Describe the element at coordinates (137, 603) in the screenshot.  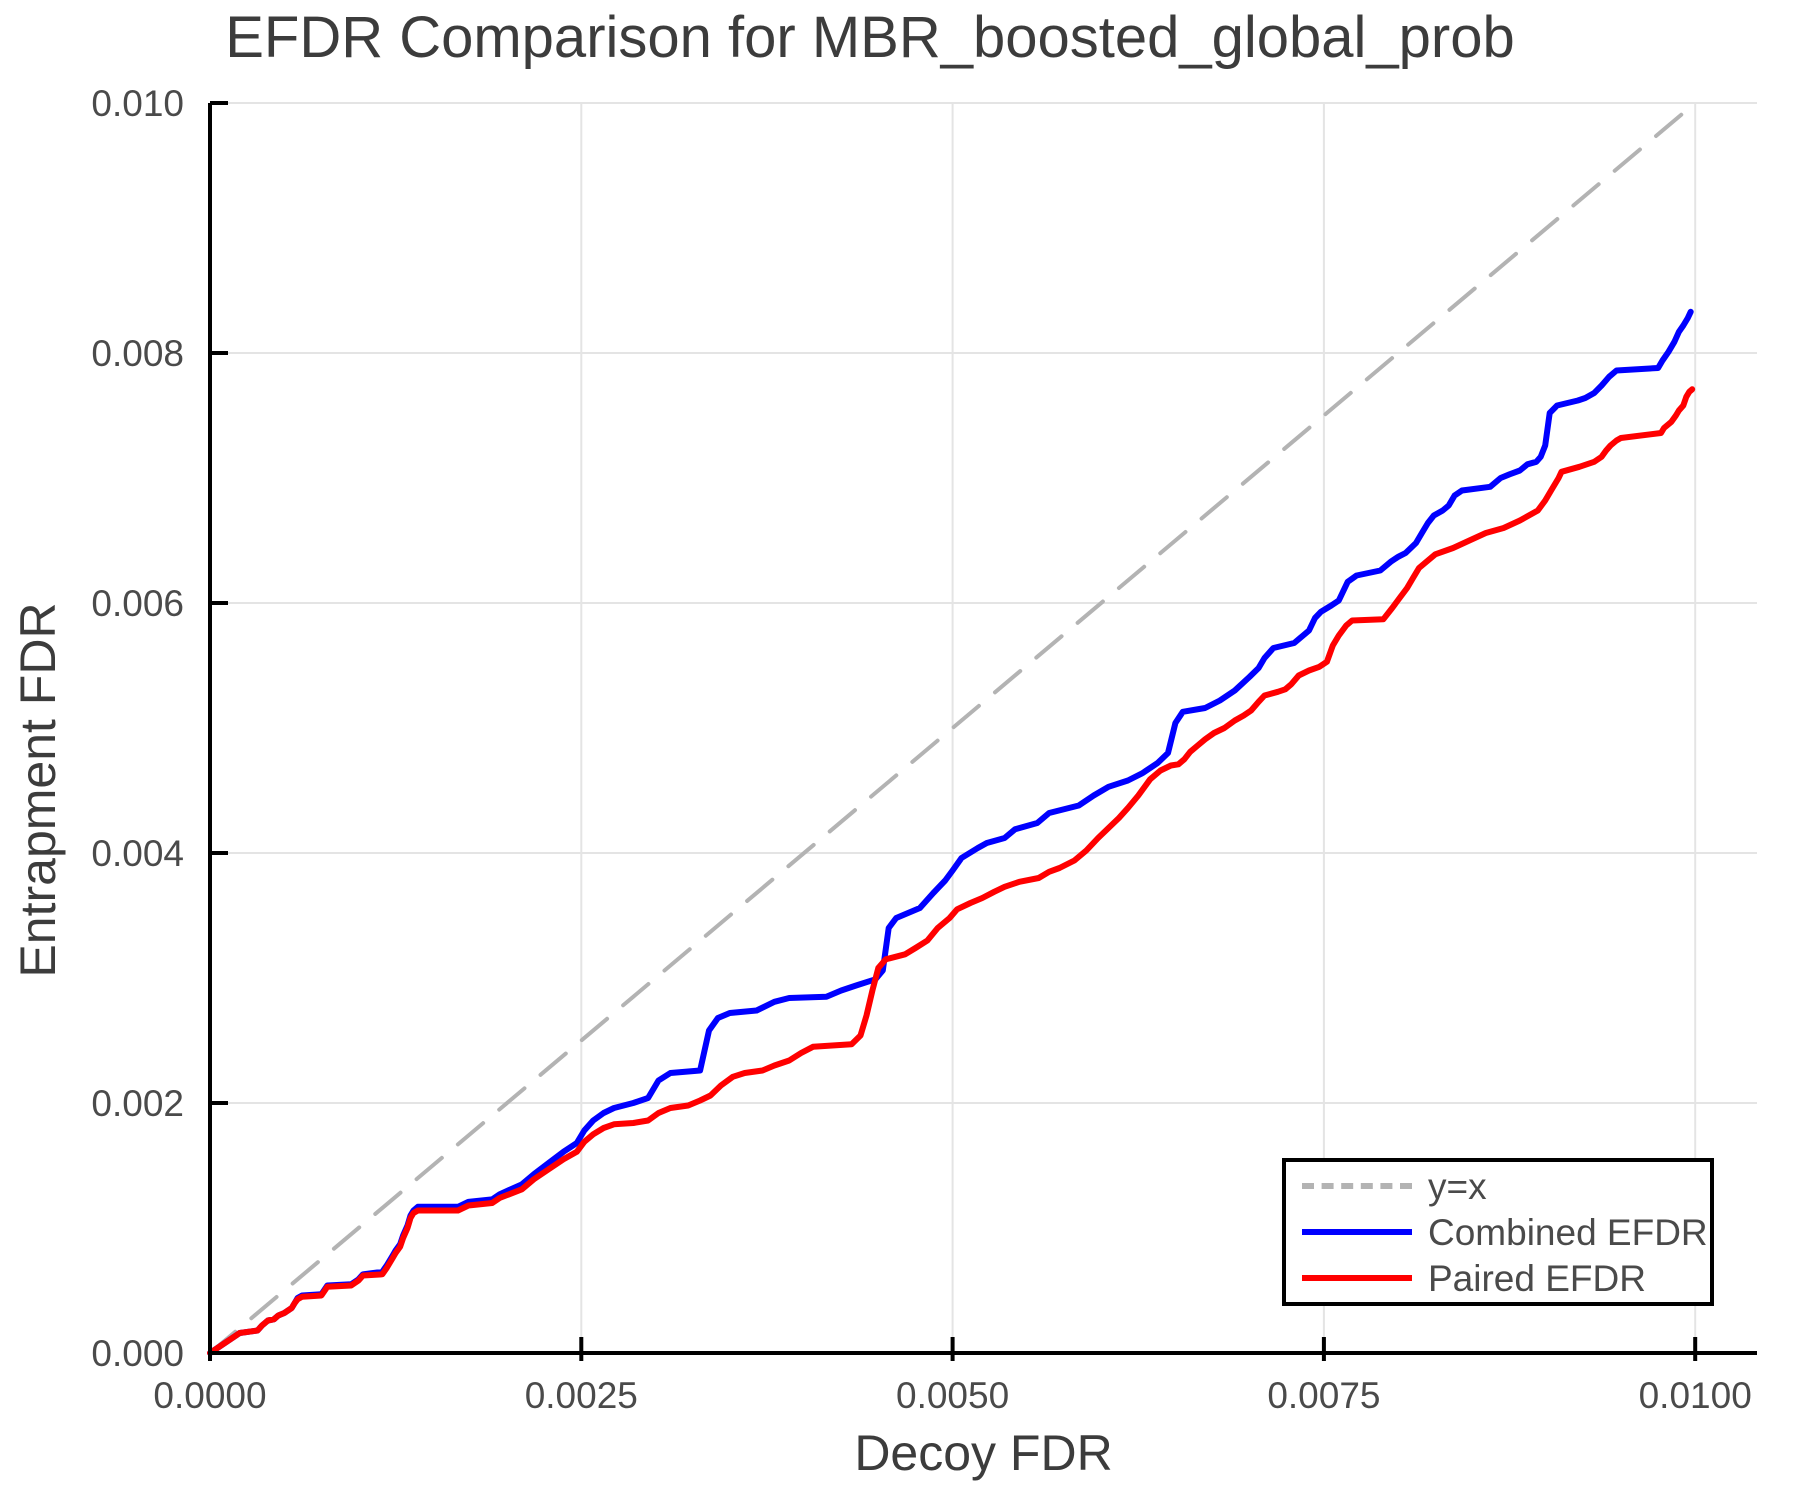
I see `y-tick-label: 0.006` at that location.